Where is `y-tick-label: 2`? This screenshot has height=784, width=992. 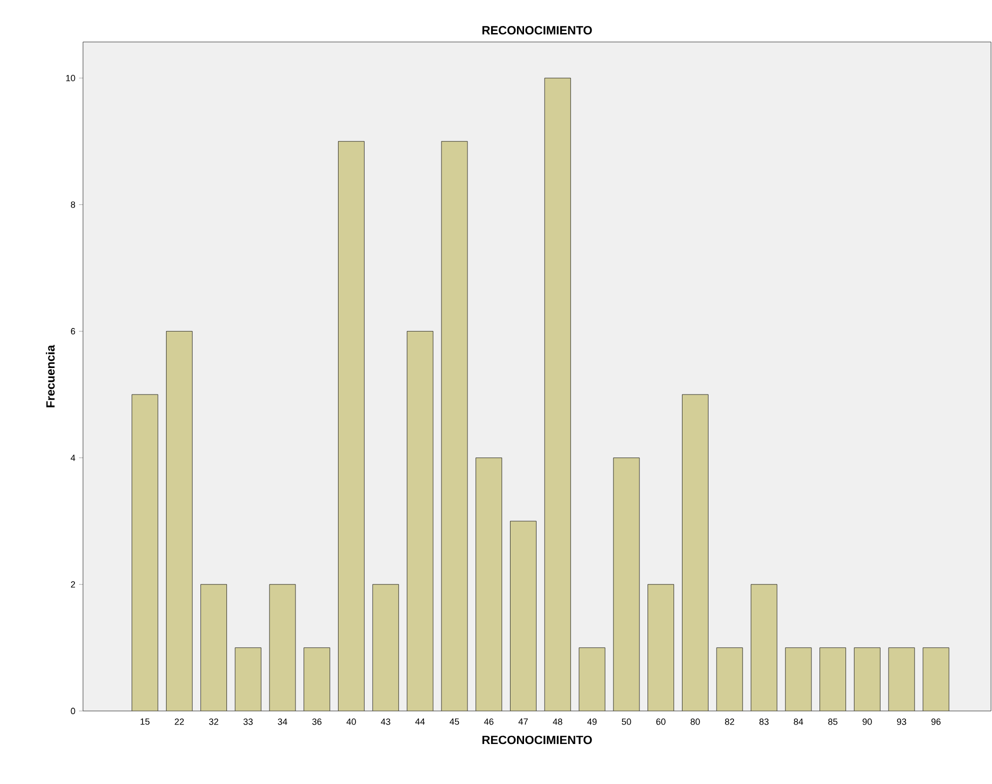
y-tick-label: 2 is located at coordinates (73, 584).